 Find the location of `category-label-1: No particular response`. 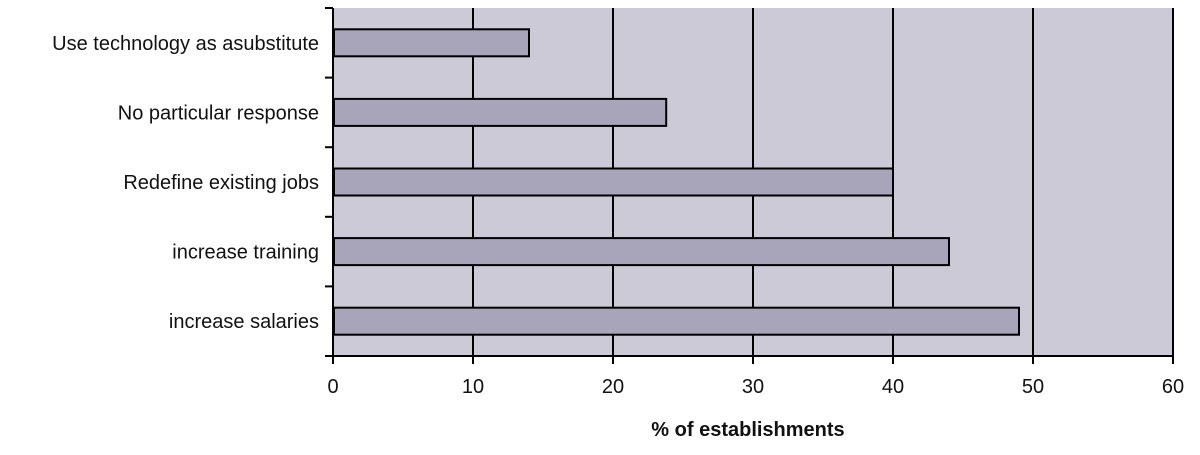

category-label-1: No particular response is located at coordinates (218, 113).